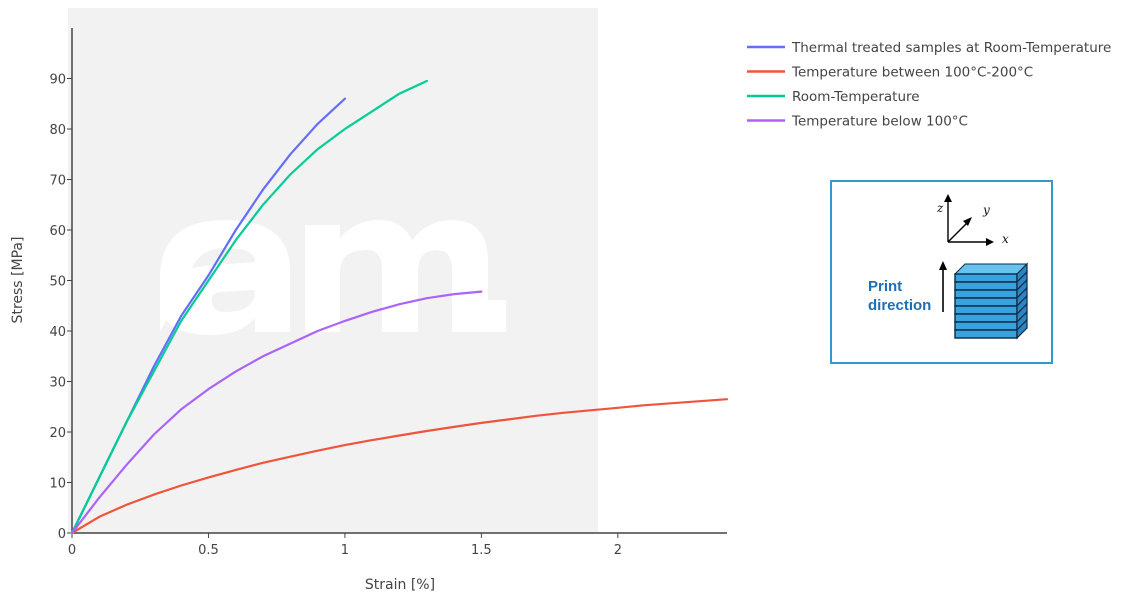 This screenshot has height=598, width=1136. What do you see at coordinates (879, 122) in the screenshot?
I see `legend-label: Temperature below 100°C` at bounding box center [879, 122].